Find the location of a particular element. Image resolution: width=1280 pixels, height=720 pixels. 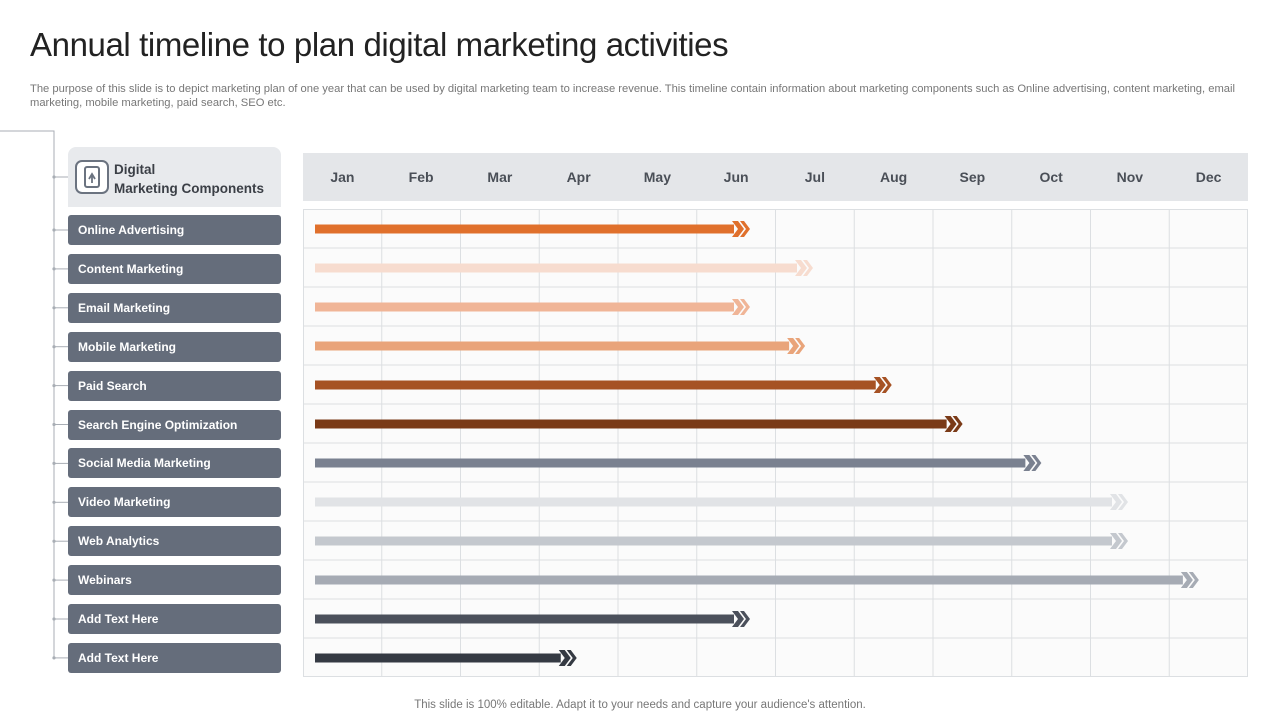

month-label: Jun is located at coordinates (736, 177).